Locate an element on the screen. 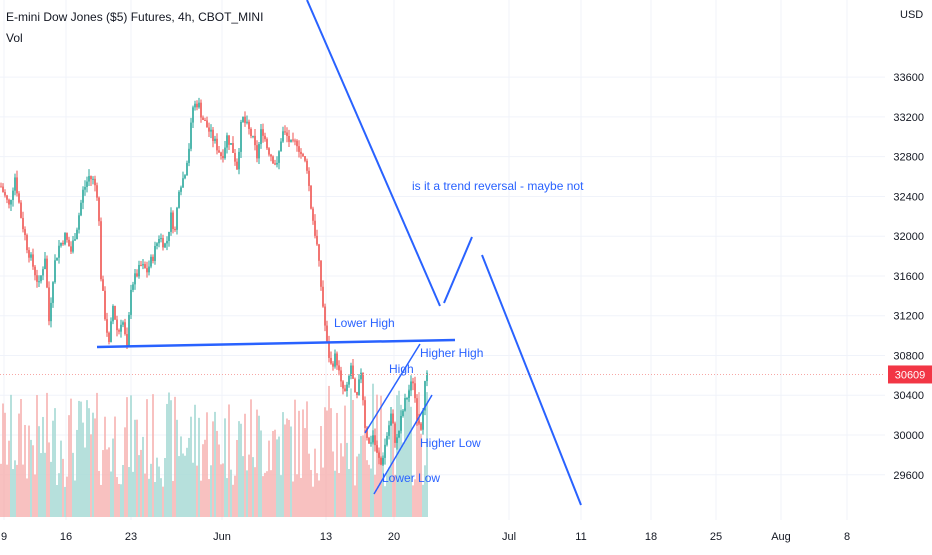 The image size is (932, 555). y-tick-label: 30800 is located at coordinates (908, 356).